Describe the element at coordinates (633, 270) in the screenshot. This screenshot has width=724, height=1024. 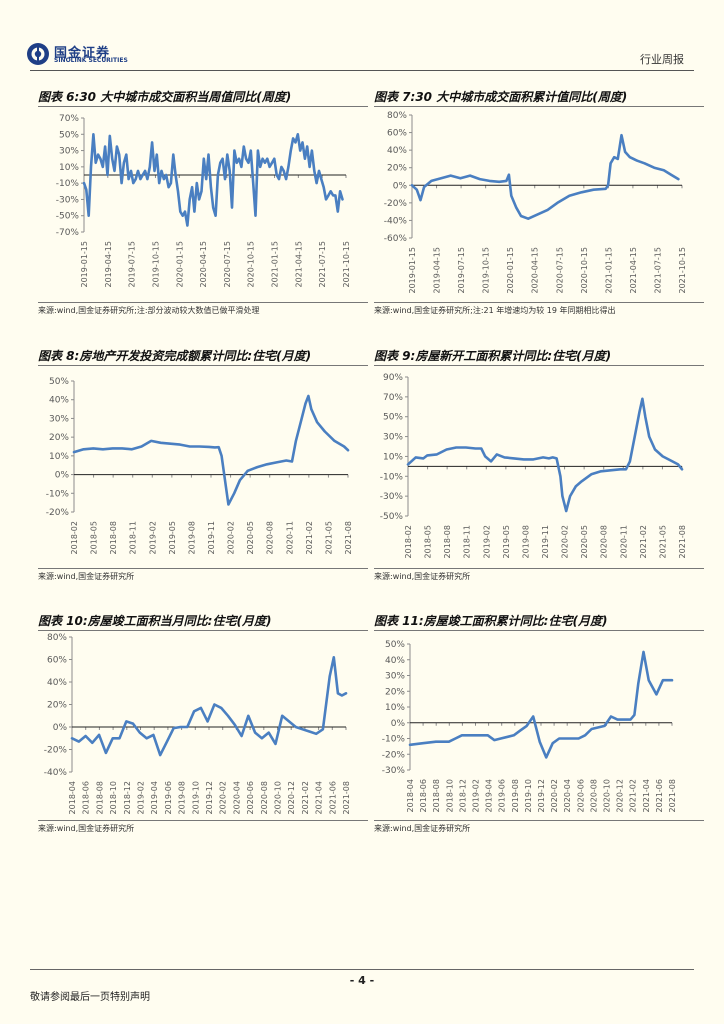
I see `x-tick-label: 2021-04-15` at that location.